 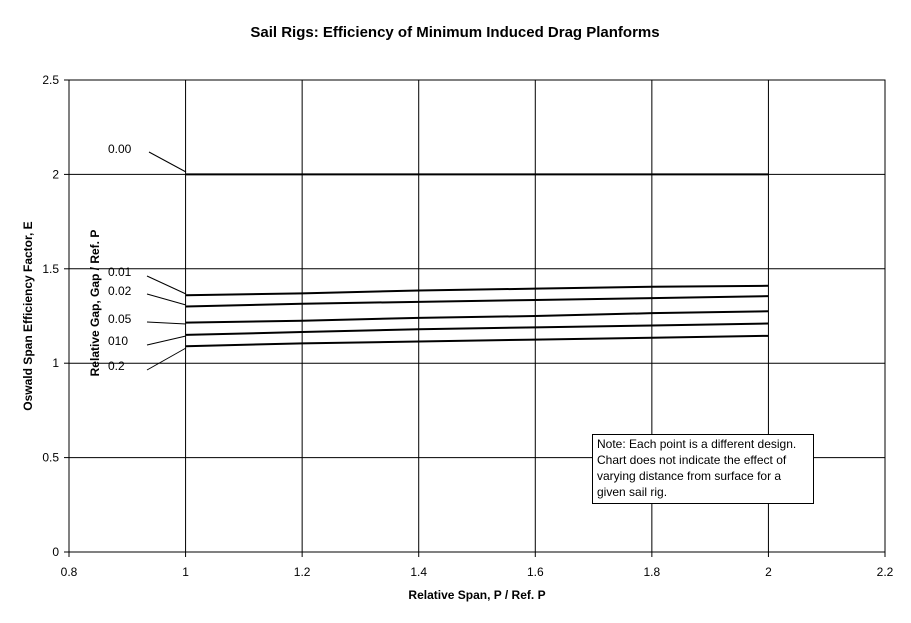 What do you see at coordinates (147, 257) in the screenshot?
I see `series-labels: 0.00 0.01 0.02 0.05 010 0.2` at bounding box center [147, 257].